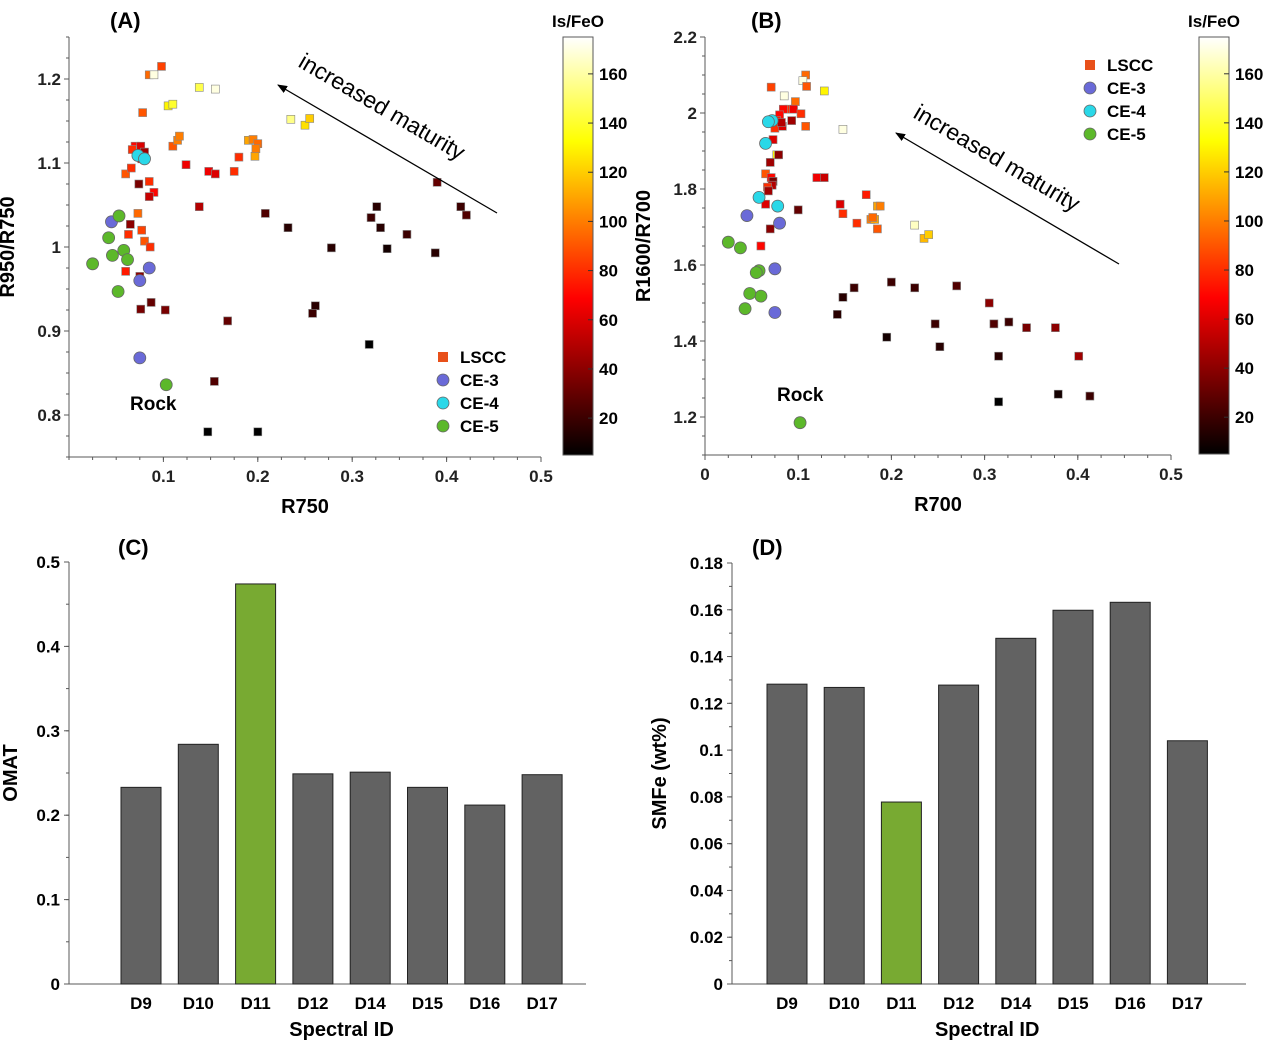 This screenshot has width=1269, height=1052. I want to click on y-tick-label: 0.3, so click(48, 731).